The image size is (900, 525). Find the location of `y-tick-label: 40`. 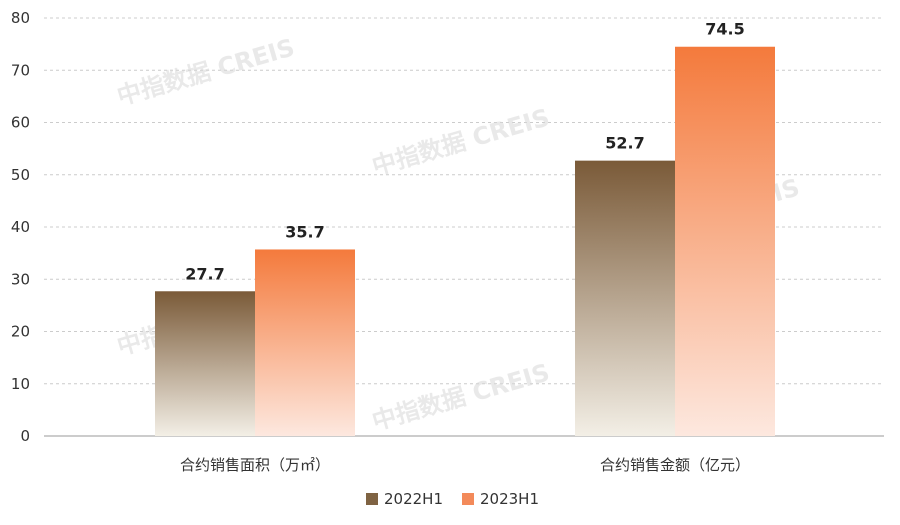

y-tick-label: 40 is located at coordinates (20, 227).